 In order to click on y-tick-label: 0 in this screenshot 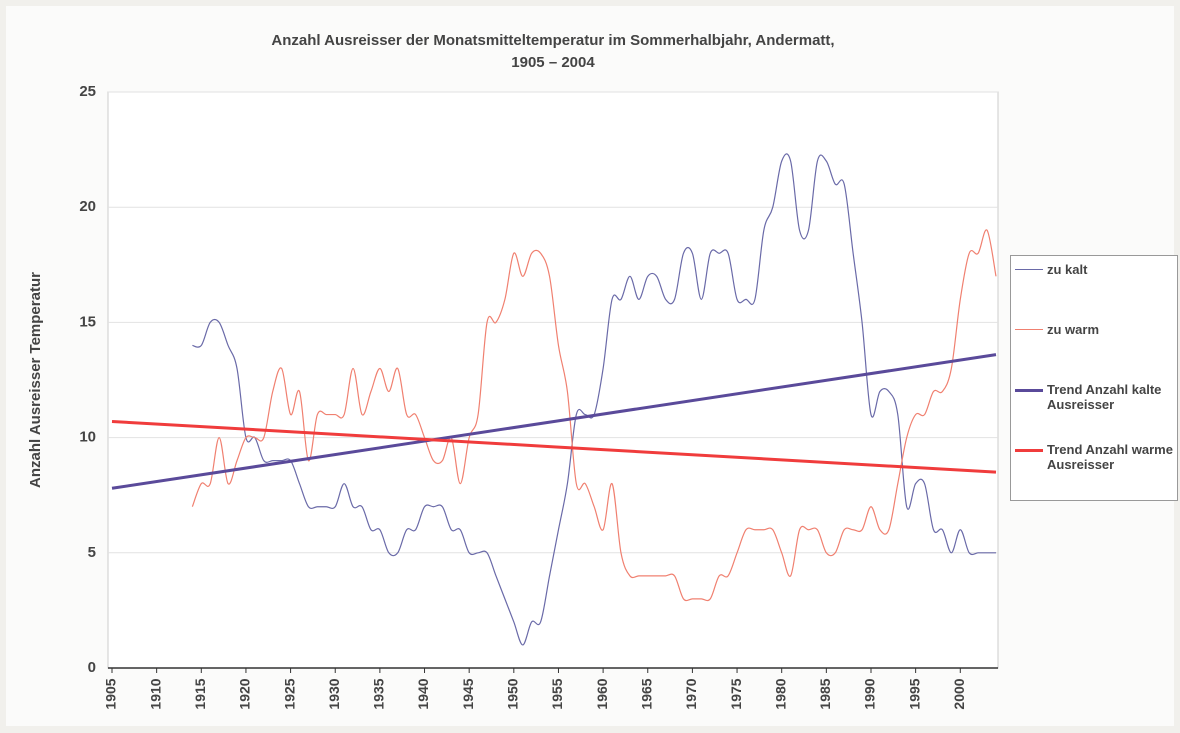, I will do `click(92, 667)`.